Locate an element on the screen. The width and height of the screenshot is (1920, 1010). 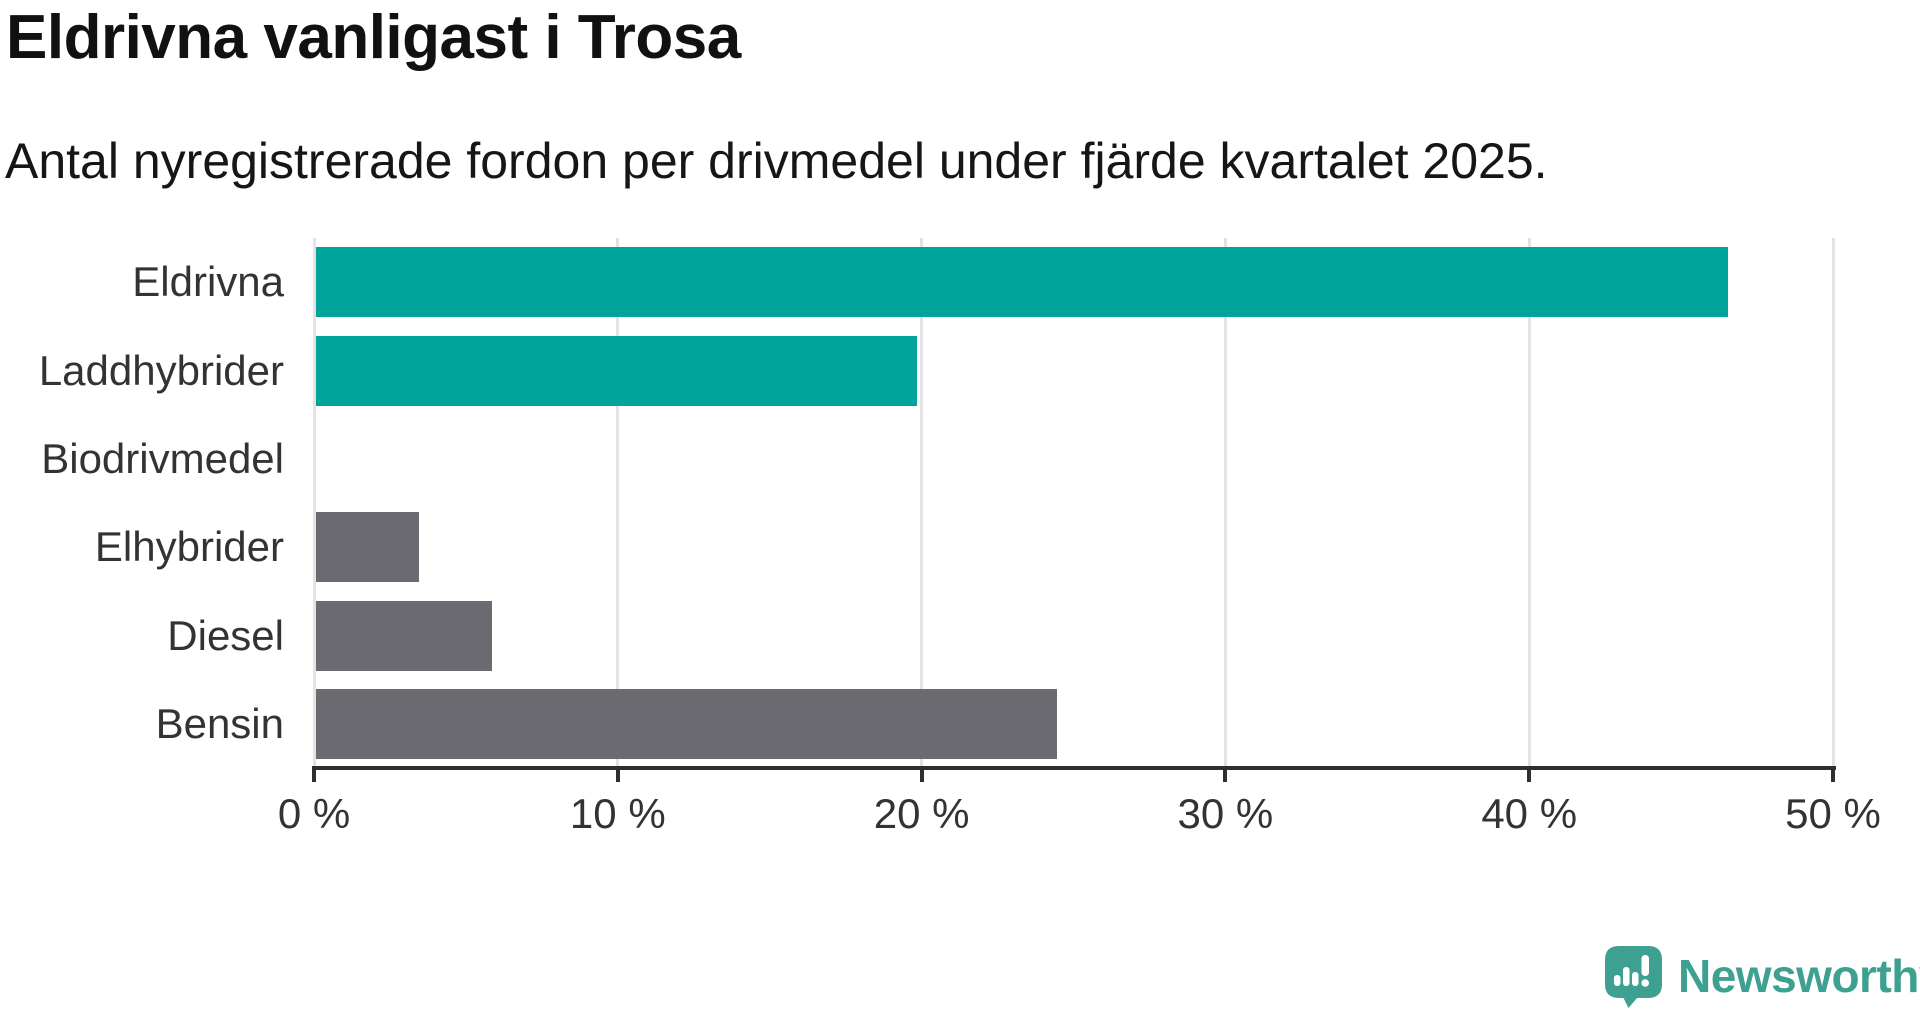
x-axis-tick-label: 30 % is located at coordinates (1225, 813).